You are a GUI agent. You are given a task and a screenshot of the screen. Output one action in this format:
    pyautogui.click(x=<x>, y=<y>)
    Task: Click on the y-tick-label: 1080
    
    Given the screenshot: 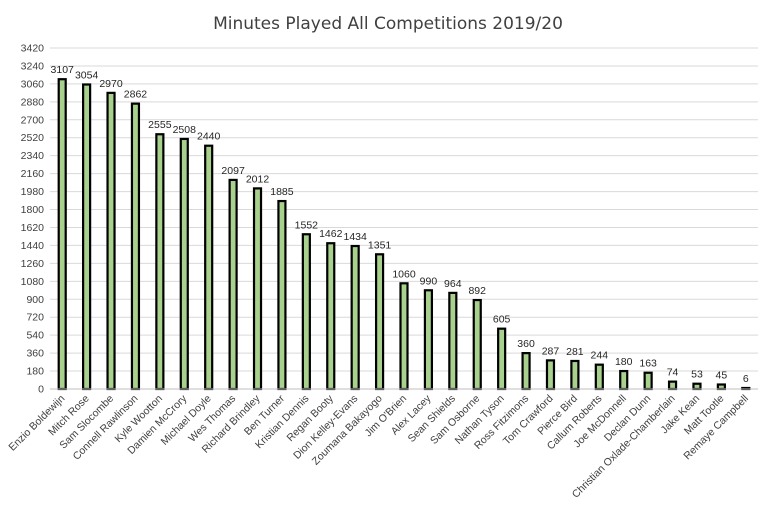 What is the action you would take?
    pyautogui.click(x=33, y=282)
    